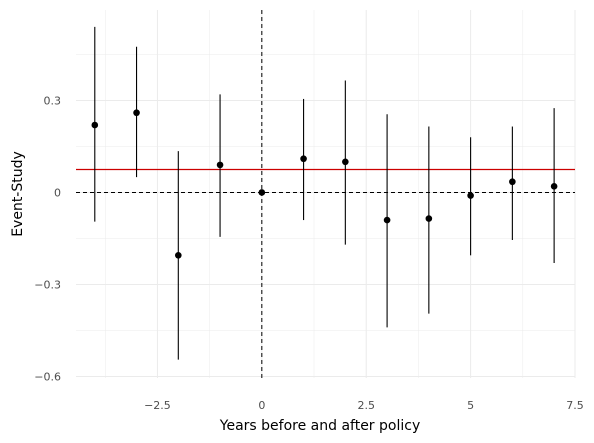  I want to click on y-tick-label: 0, so click(57, 192).